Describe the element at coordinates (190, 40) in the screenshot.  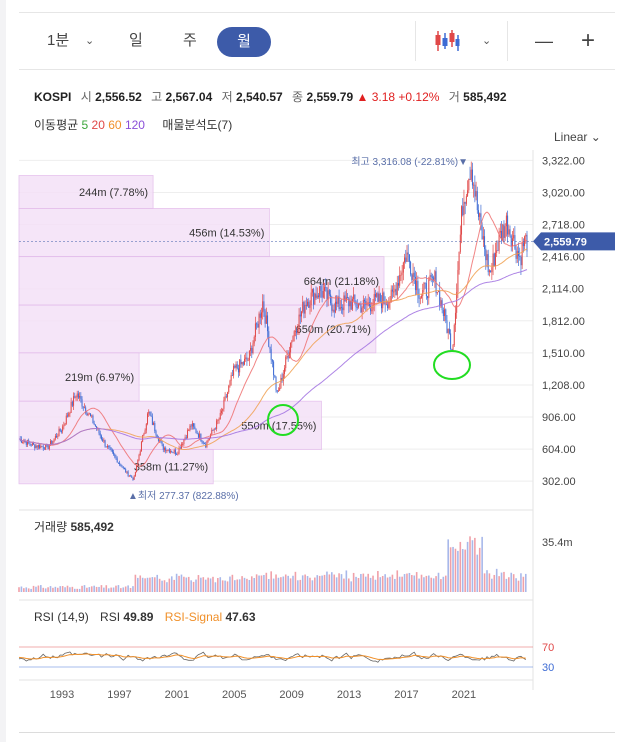
I see `timeframe-week: 주` at that location.